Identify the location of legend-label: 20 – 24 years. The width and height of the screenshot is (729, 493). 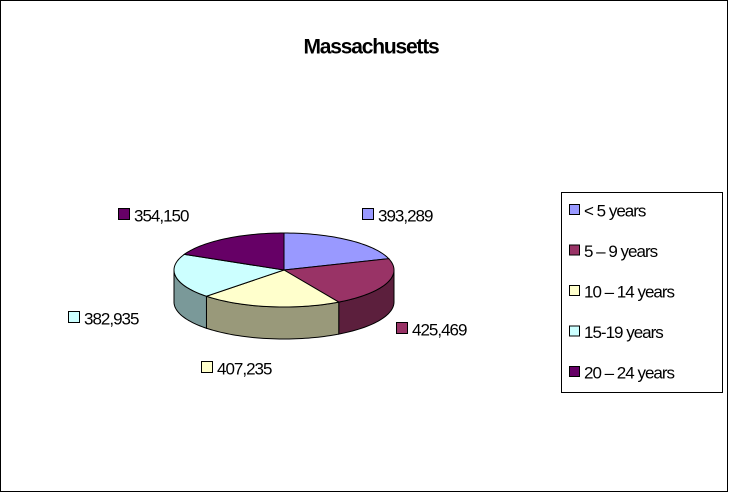
(629, 372).